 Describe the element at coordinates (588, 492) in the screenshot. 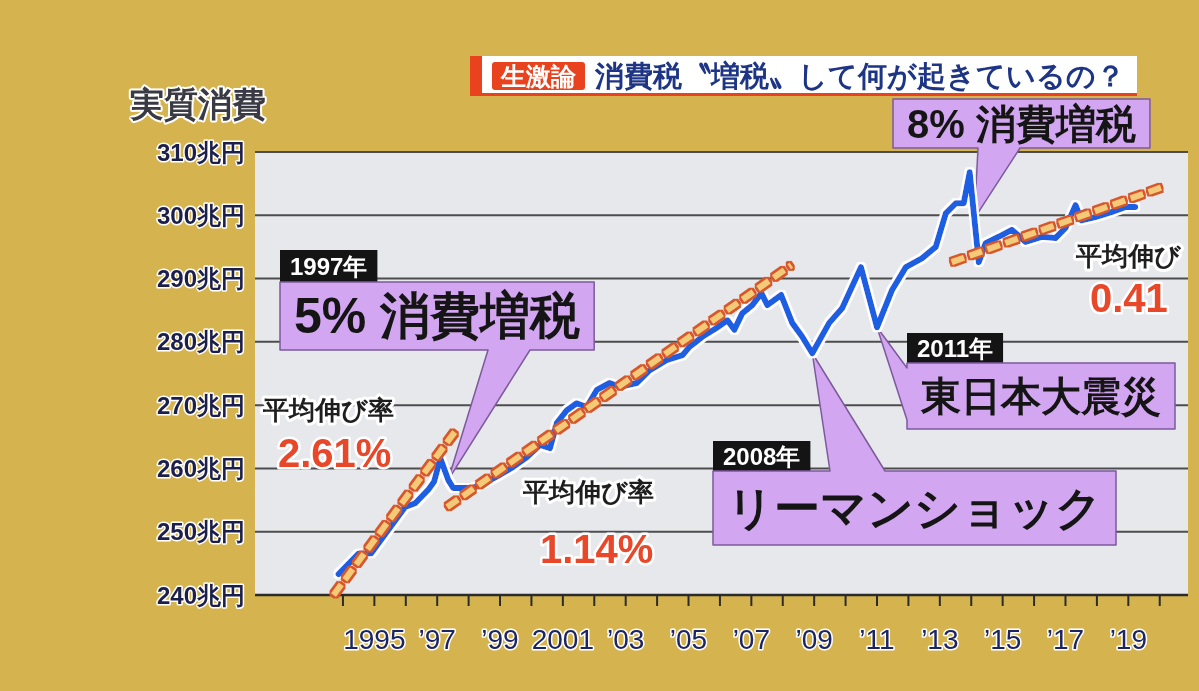

I see `annotation: 平均伸び率` at that location.